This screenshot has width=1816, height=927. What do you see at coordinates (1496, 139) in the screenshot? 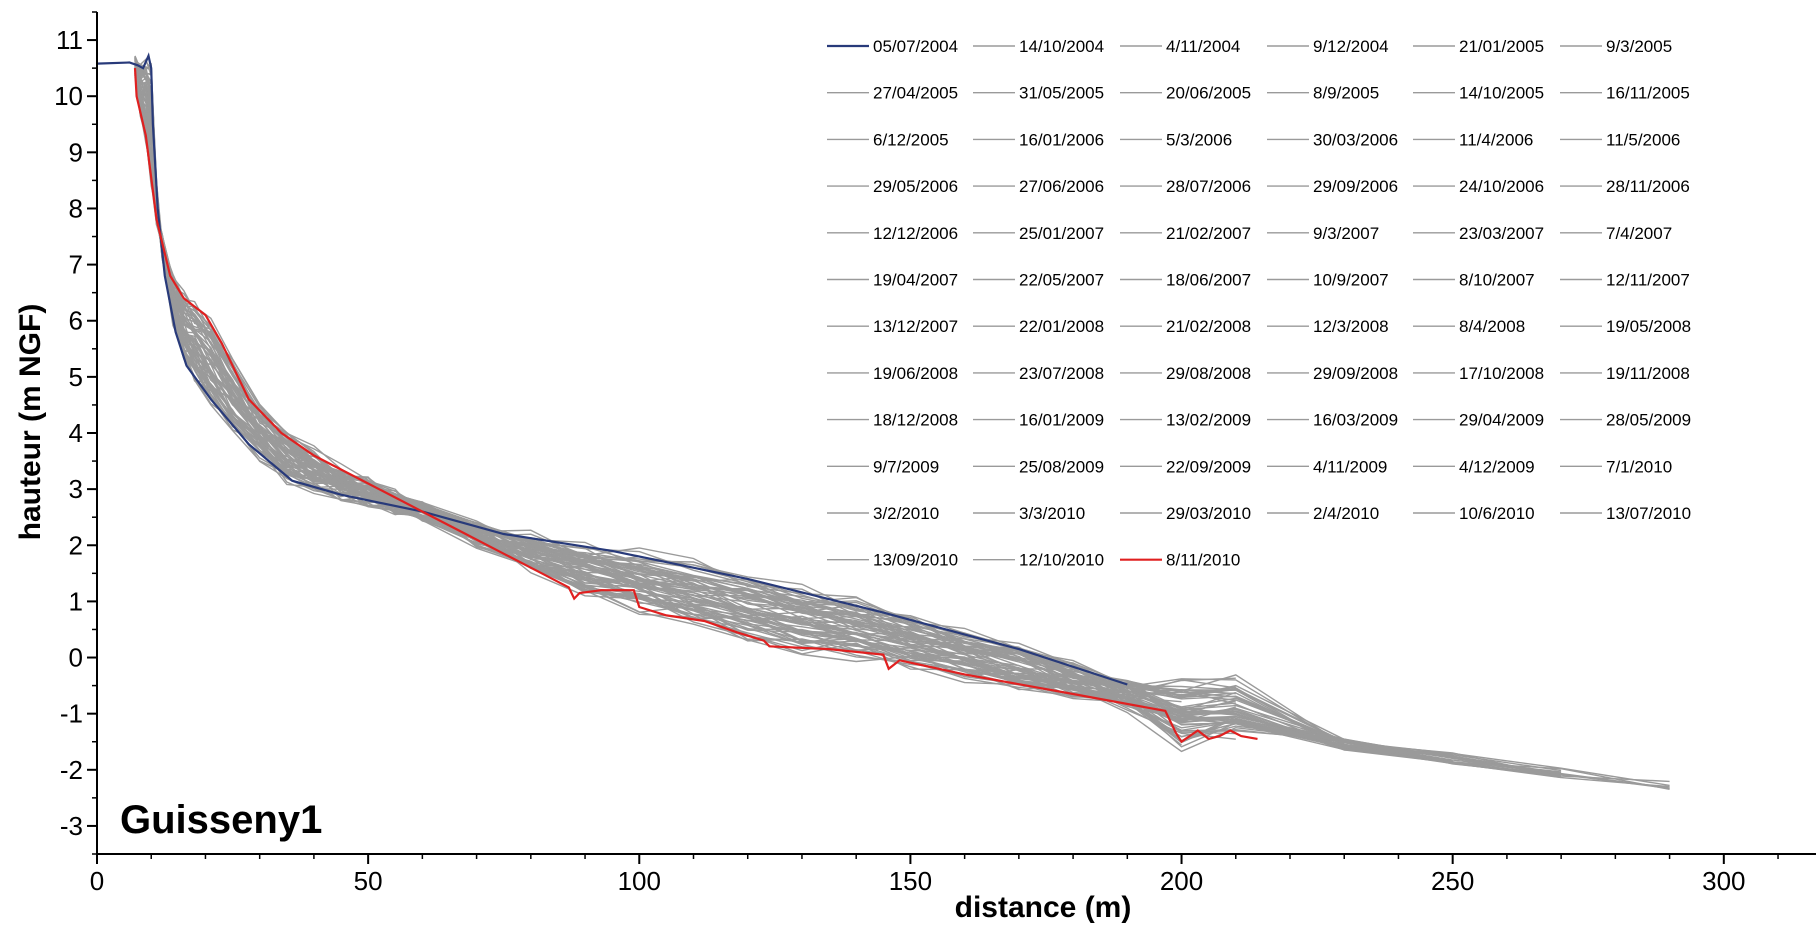
I see `legend-entry: 11/4/2006` at bounding box center [1496, 139].